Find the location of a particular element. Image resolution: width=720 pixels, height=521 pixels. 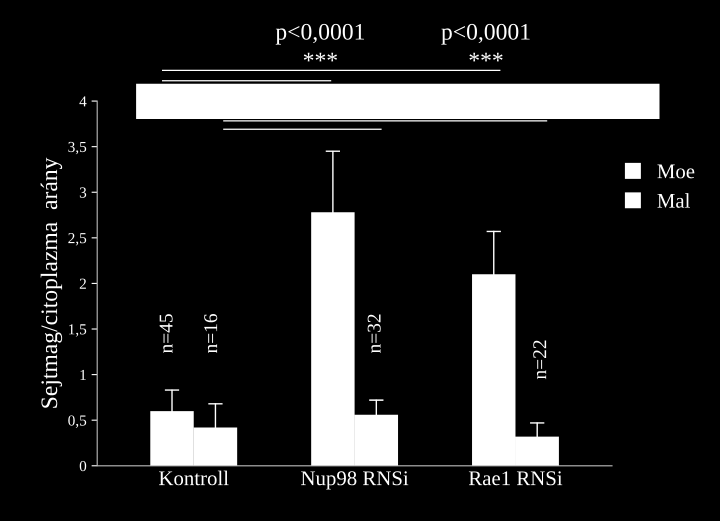

y-tick-label: 0 is located at coordinates (83, 466).